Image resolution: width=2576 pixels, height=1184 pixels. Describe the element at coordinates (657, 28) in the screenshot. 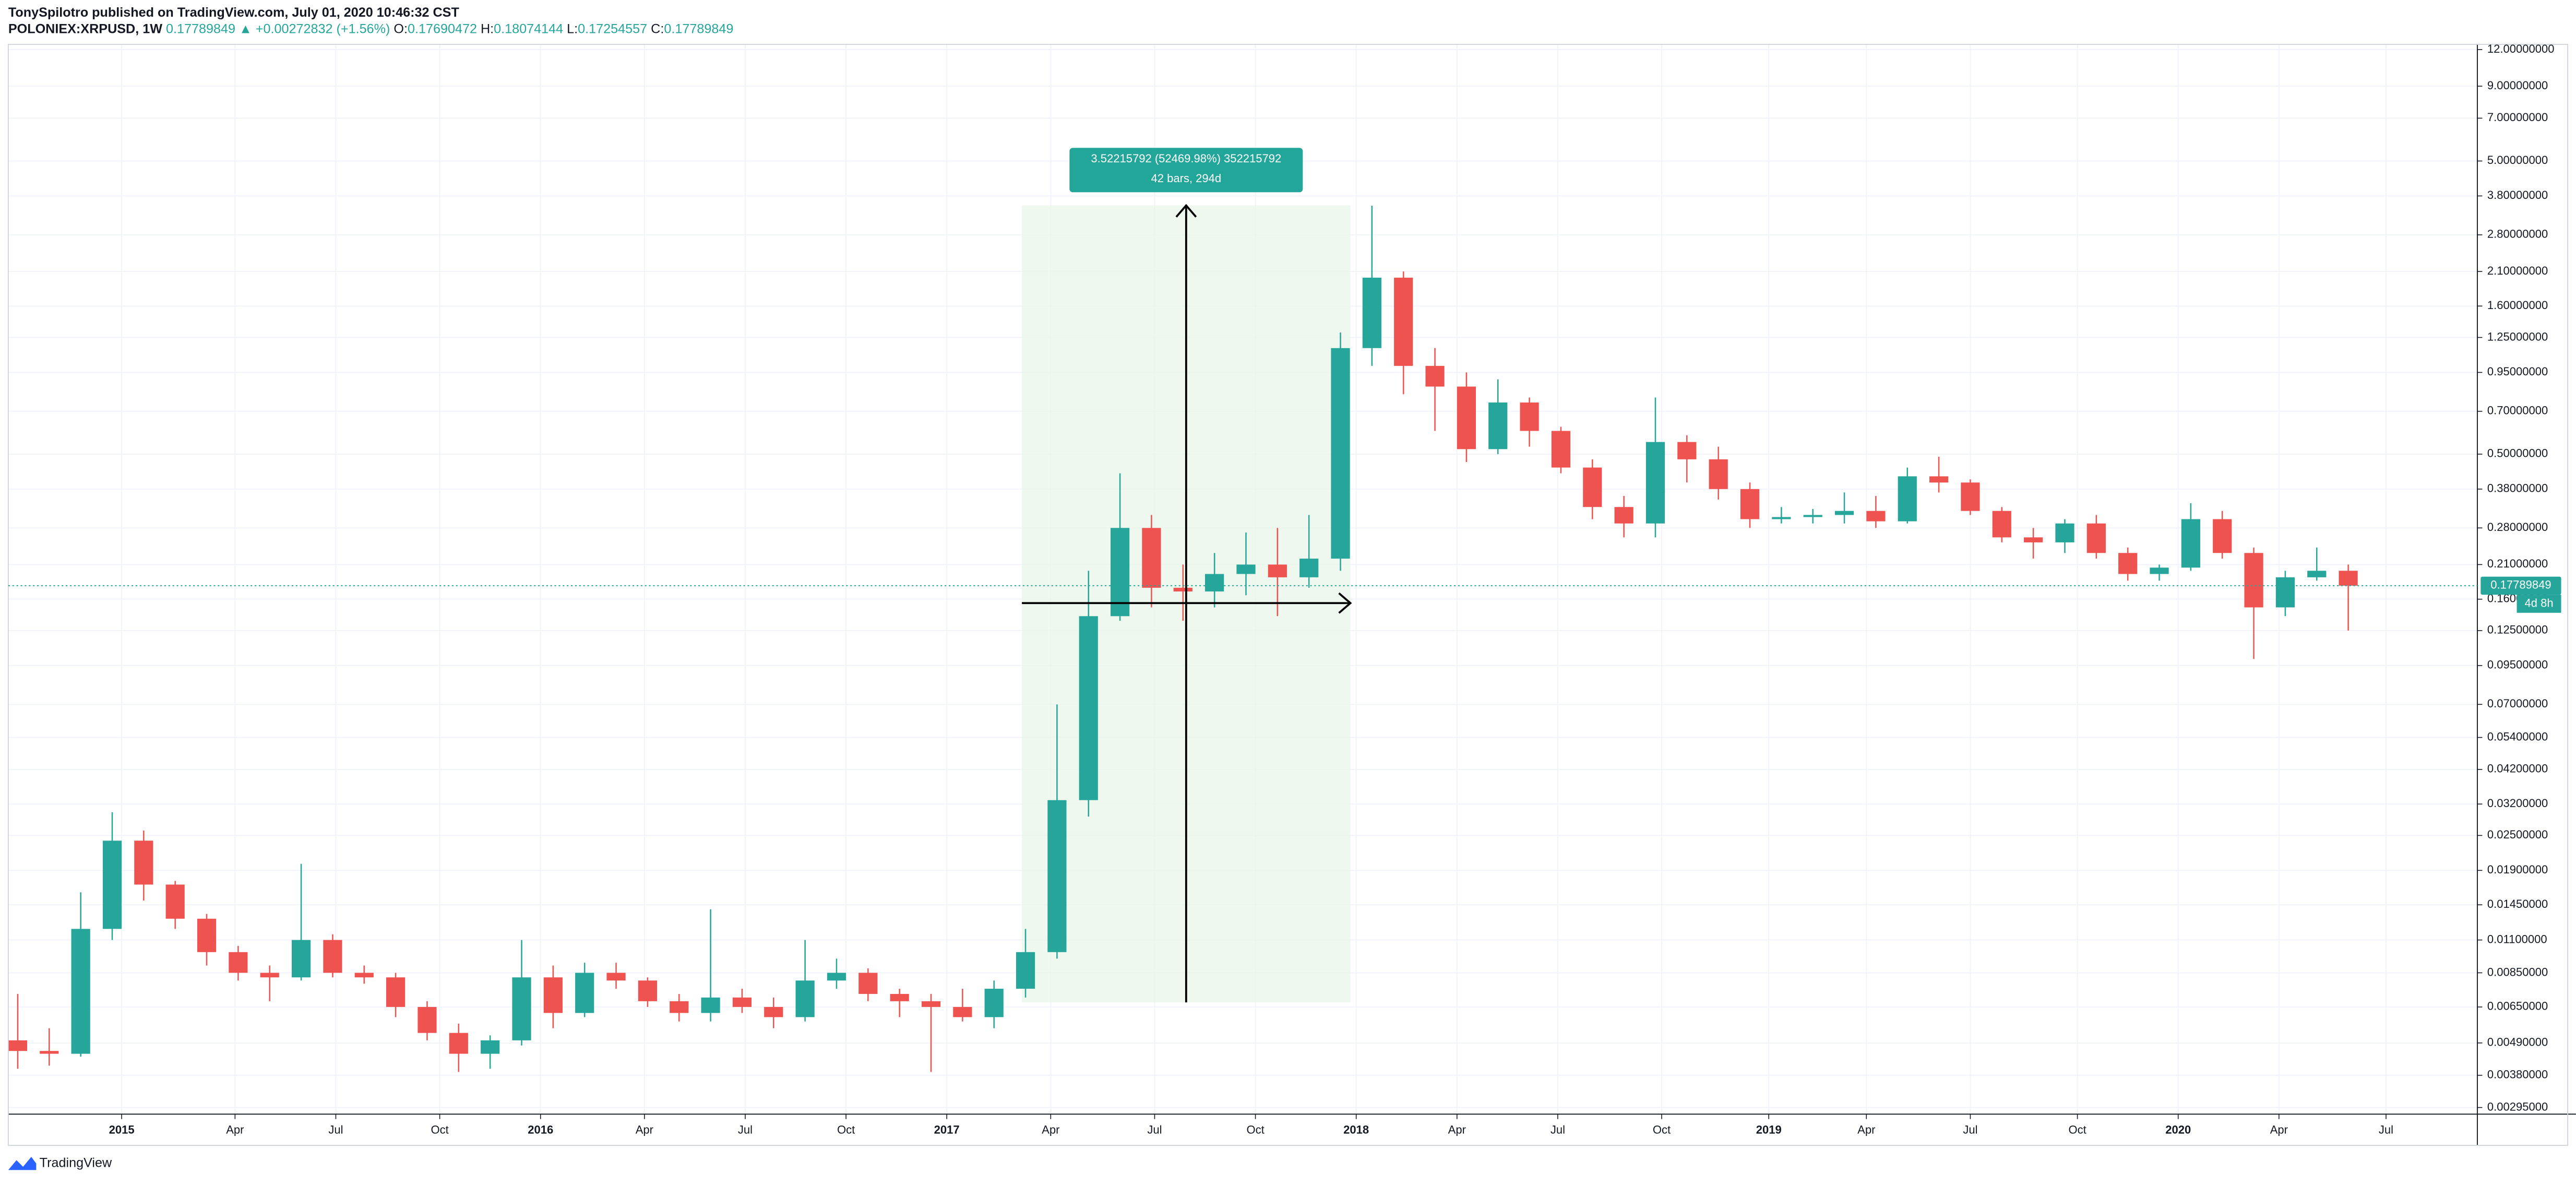

I see `c-label: C:` at that location.